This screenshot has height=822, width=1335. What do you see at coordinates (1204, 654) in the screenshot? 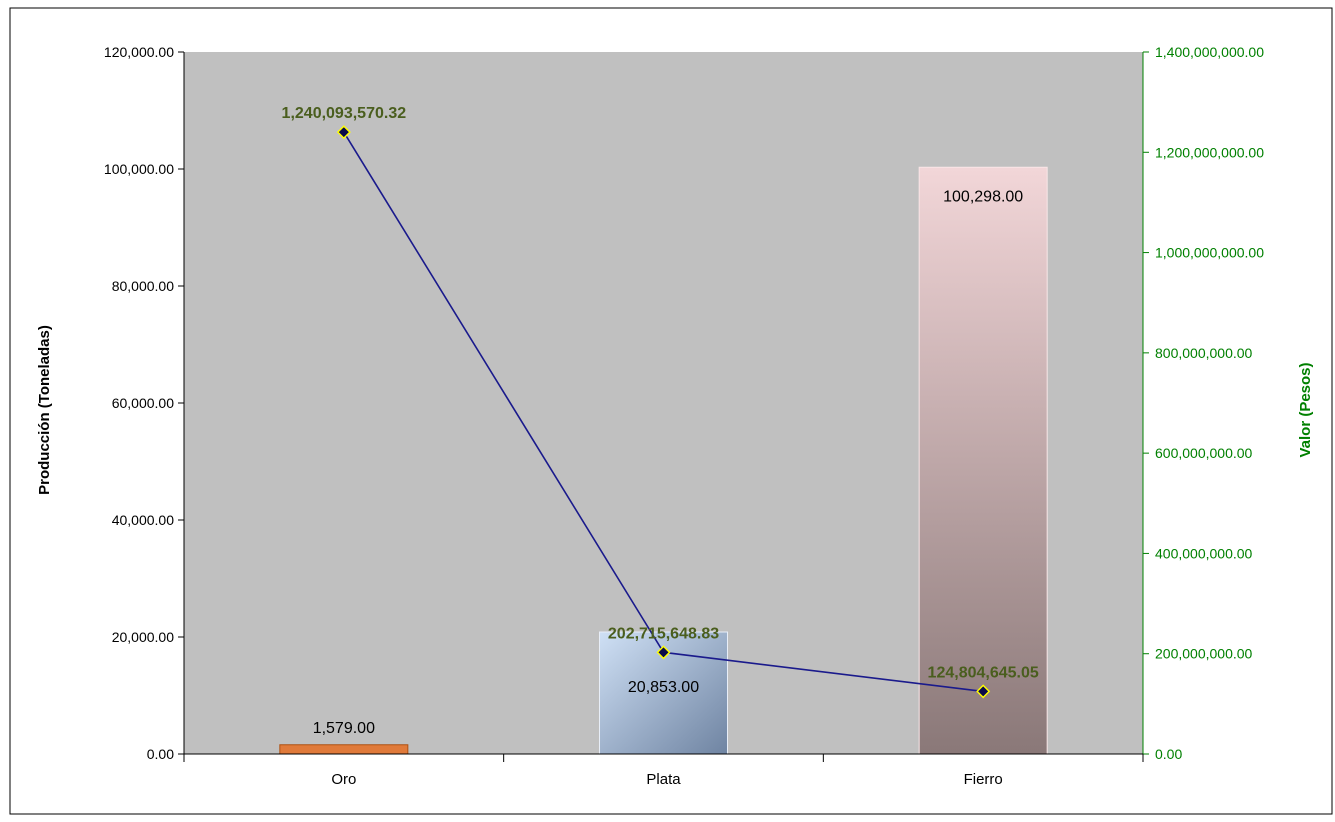
I see `y2-tick-label: 200,000,000.00` at bounding box center [1204, 654].